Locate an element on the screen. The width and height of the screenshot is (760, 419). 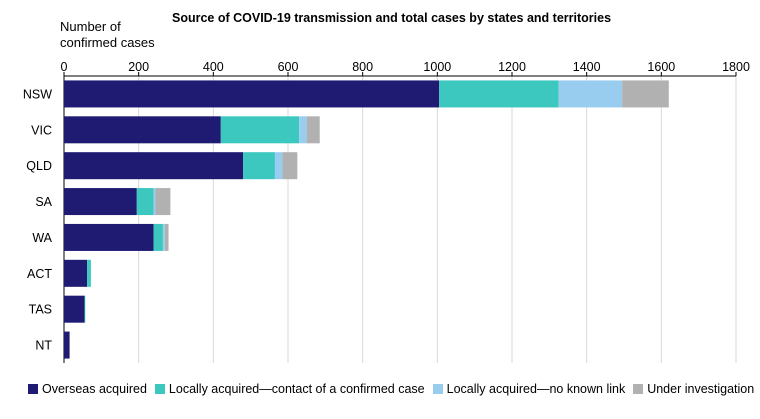
x-tick-label: 1800 is located at coordinates (736, 67).